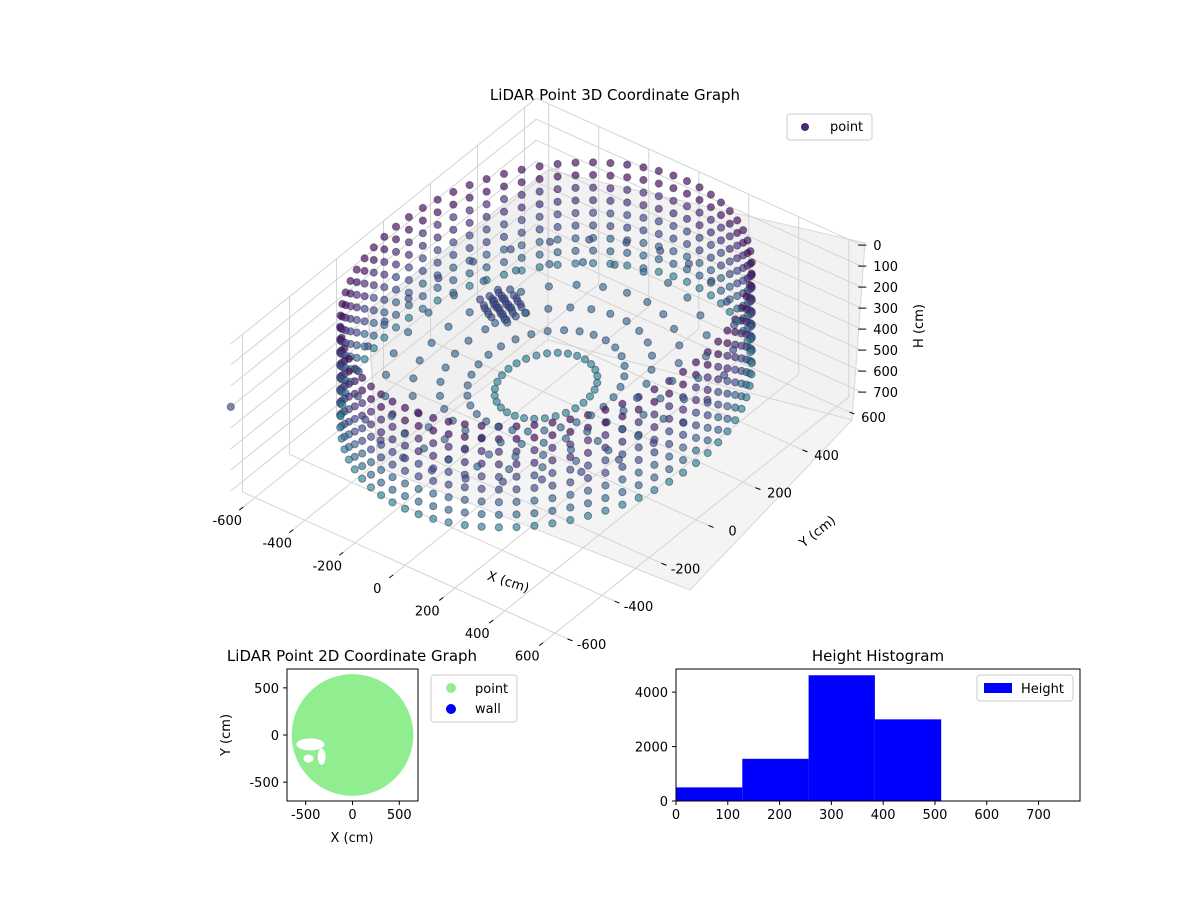 The width and height of the screenshot is (1200, 900). I want to click on y-tick, so click(664, 564).